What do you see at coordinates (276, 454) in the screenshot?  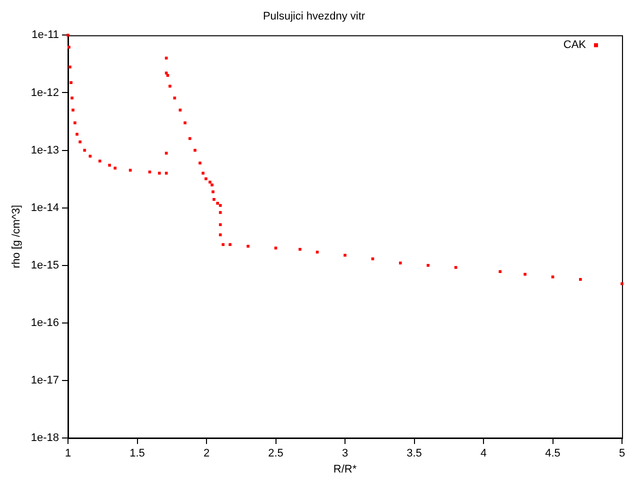 I see `x-tick-label: 2.5` at bounding box center [276, 454].